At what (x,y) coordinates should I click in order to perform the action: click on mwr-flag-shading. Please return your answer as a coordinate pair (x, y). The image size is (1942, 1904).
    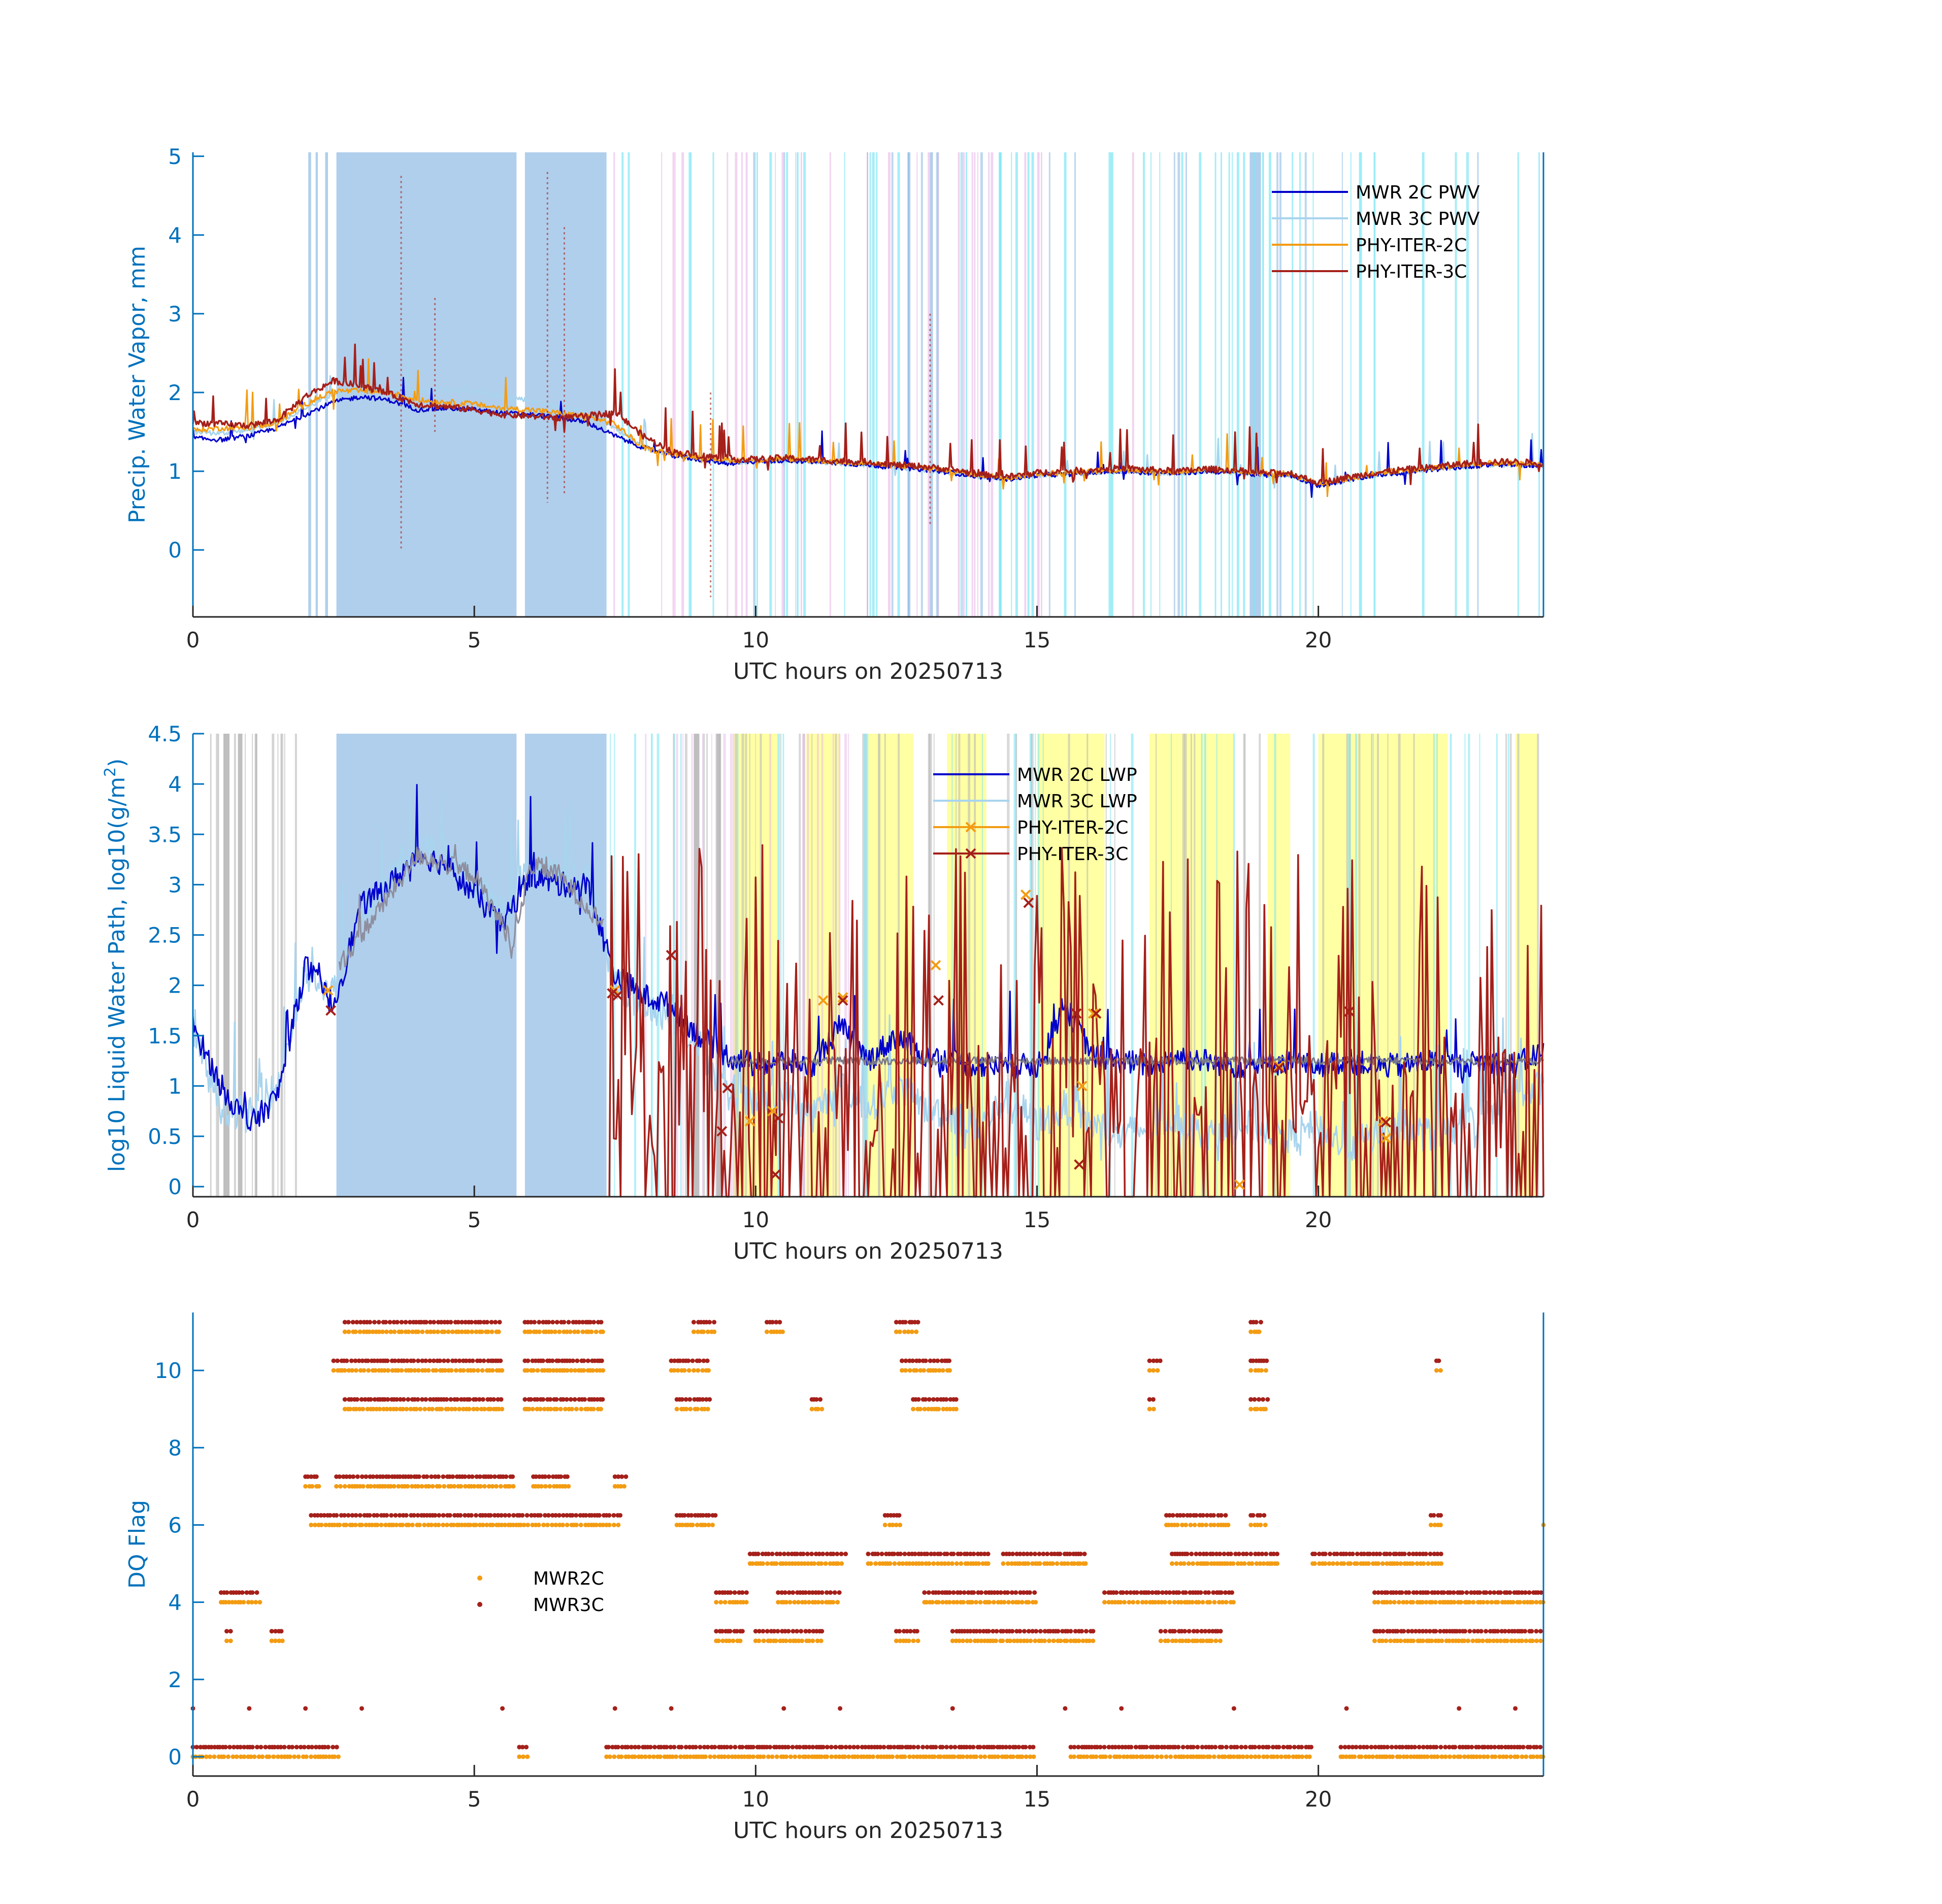
    Looking at the image, I should click on (309, 385).